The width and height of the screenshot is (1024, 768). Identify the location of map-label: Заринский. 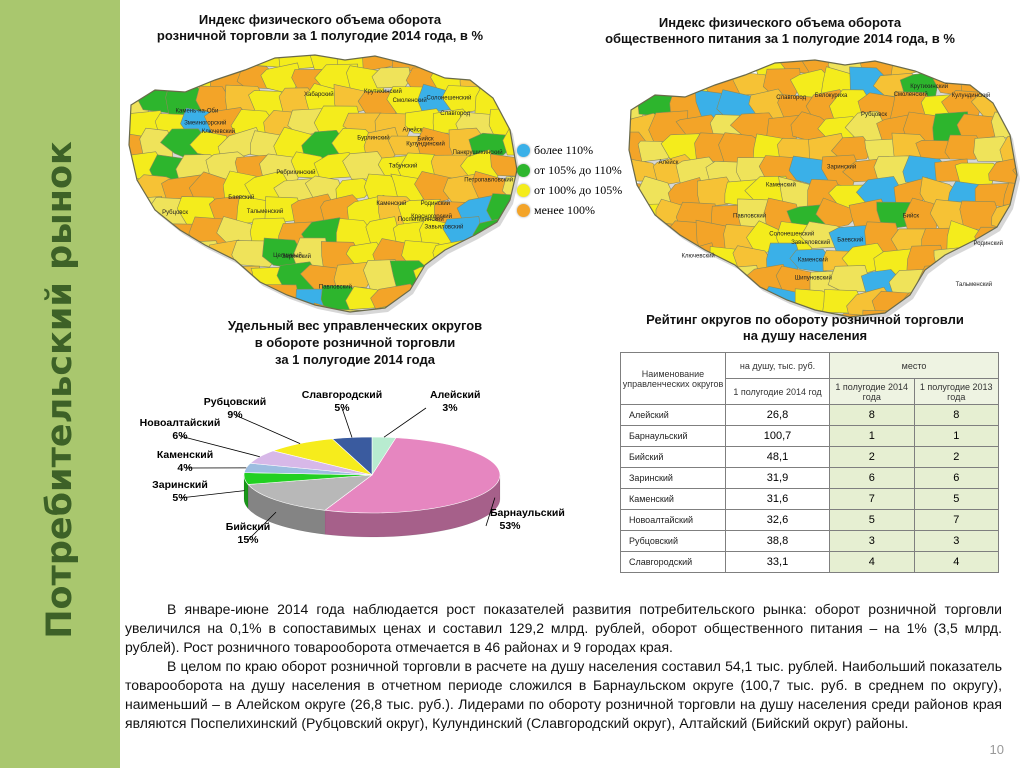
(841, 166).